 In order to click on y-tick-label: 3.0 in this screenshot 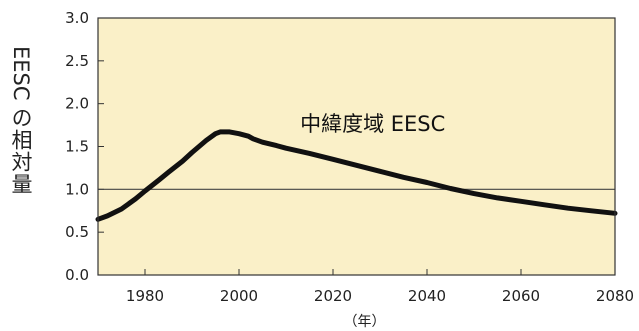, I will do `click(77, 18)`.